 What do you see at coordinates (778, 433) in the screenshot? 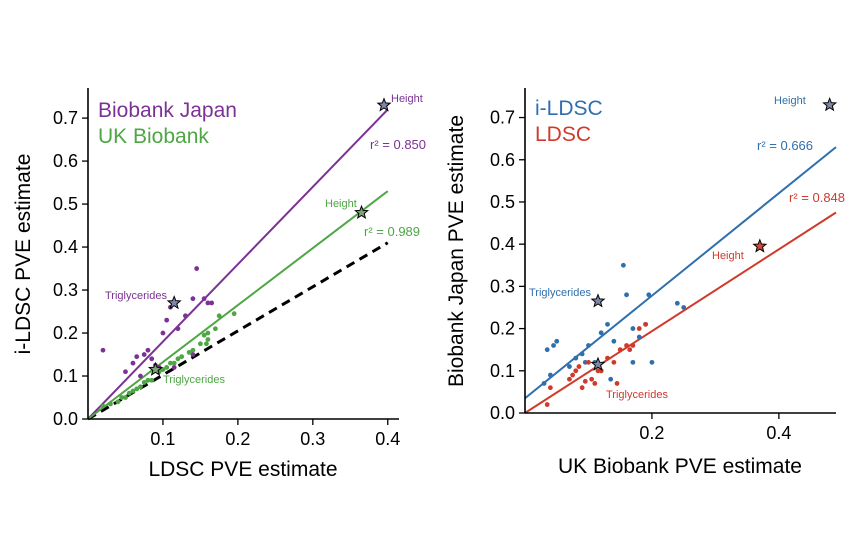
I see `right-xtick-label-1: 0.4` at bounding box center [778, 433].